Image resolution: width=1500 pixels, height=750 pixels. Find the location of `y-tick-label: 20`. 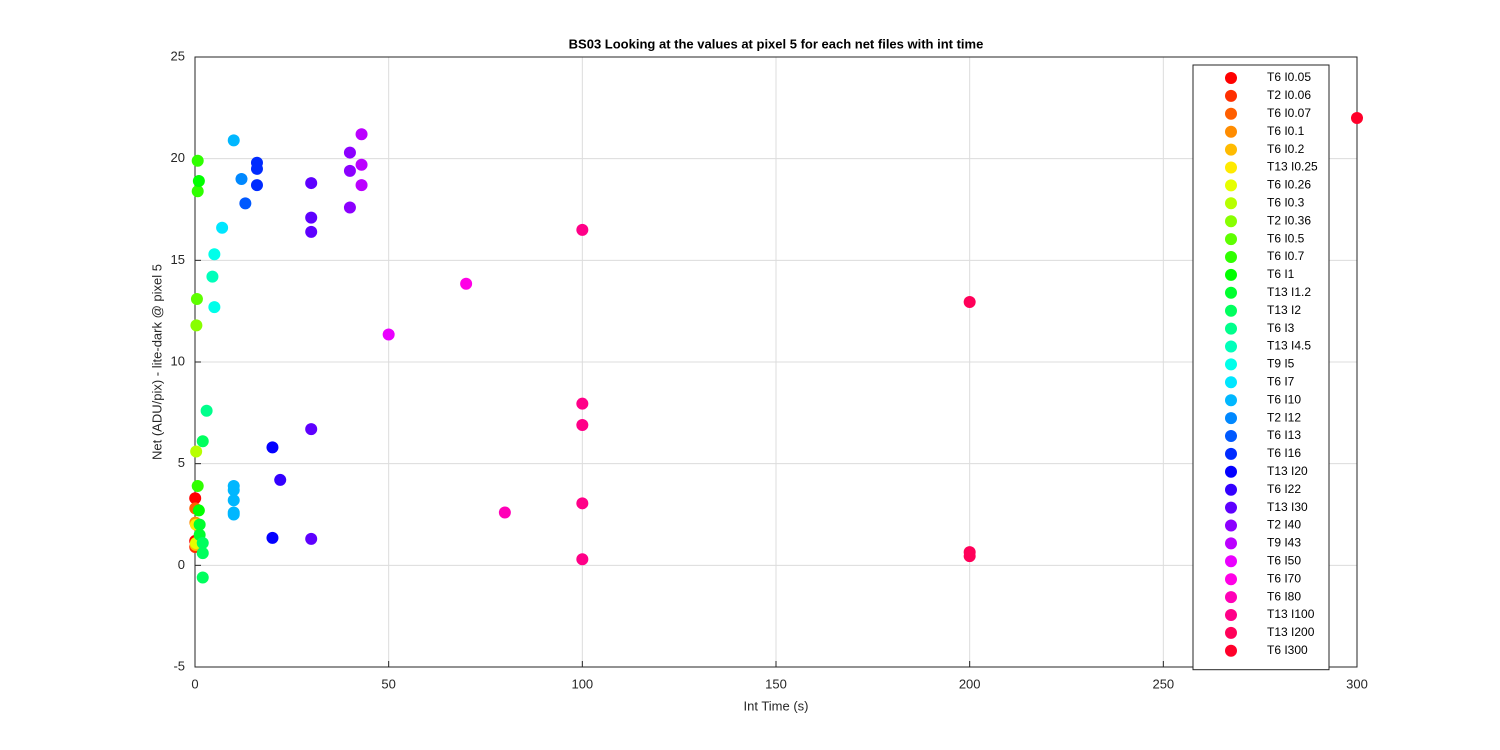

y-tick-label: 20 is located at coordinates (178, 157).